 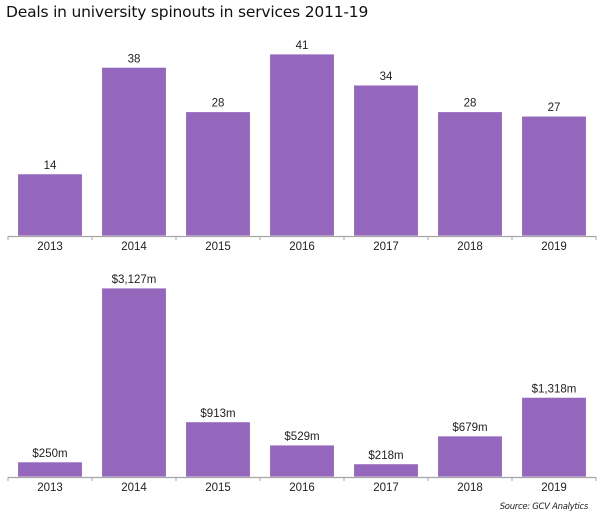 What do you see at coordinates (386, 160) in the screenshot?
I see `bar-deals-2017` at bounding box center [386, 160].